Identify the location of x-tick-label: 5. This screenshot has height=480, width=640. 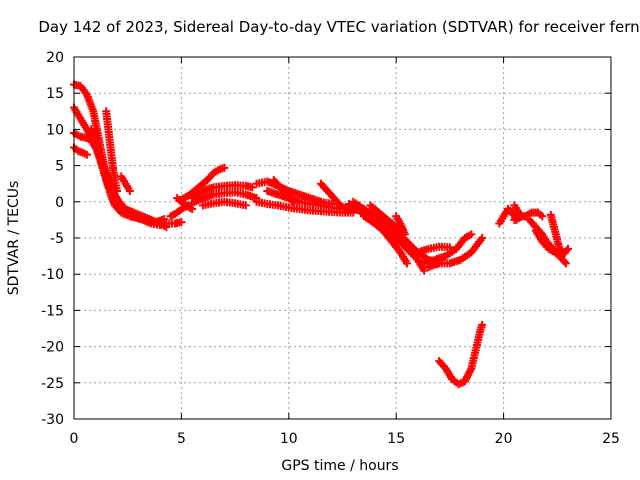
(181, 439).